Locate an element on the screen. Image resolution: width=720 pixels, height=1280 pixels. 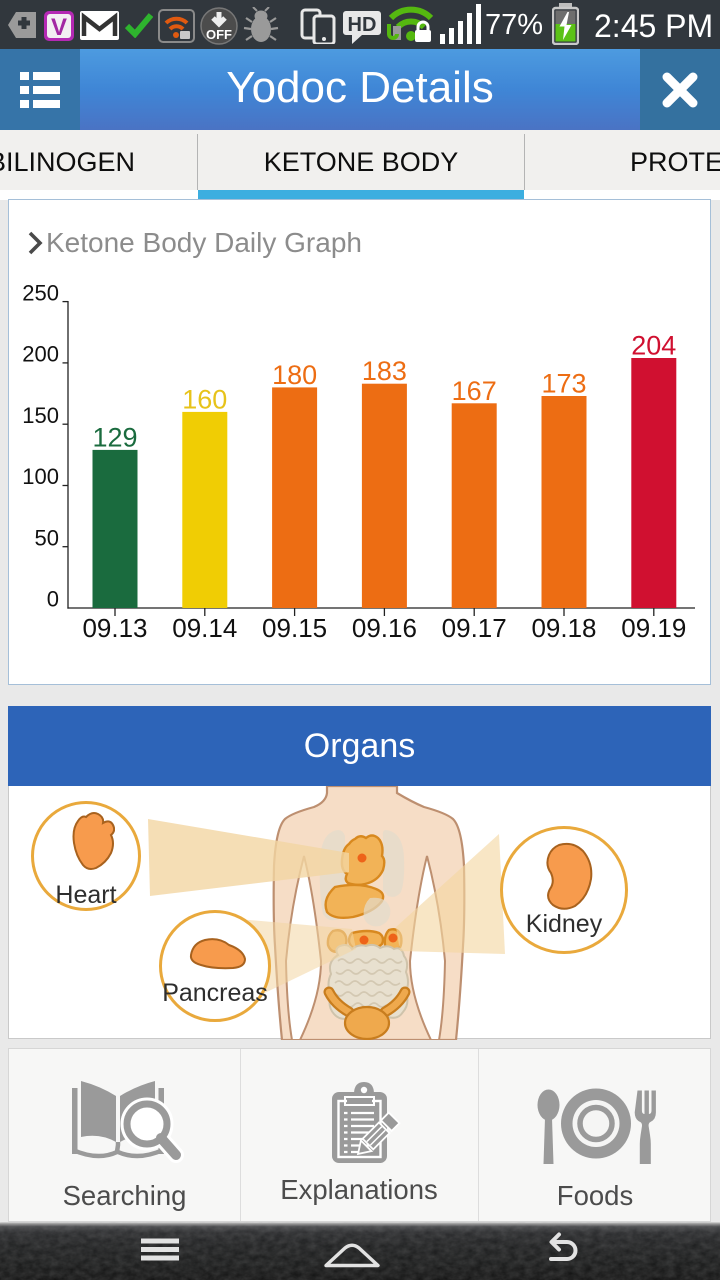
svg-text: 09.18 is located at coordinates (563, 628).